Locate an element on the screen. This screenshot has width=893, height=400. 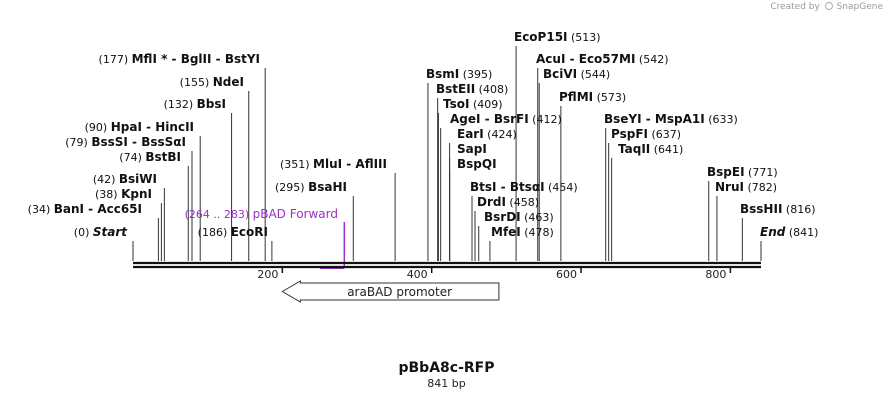
site-name: EarI is located at coordinates (470, 134).